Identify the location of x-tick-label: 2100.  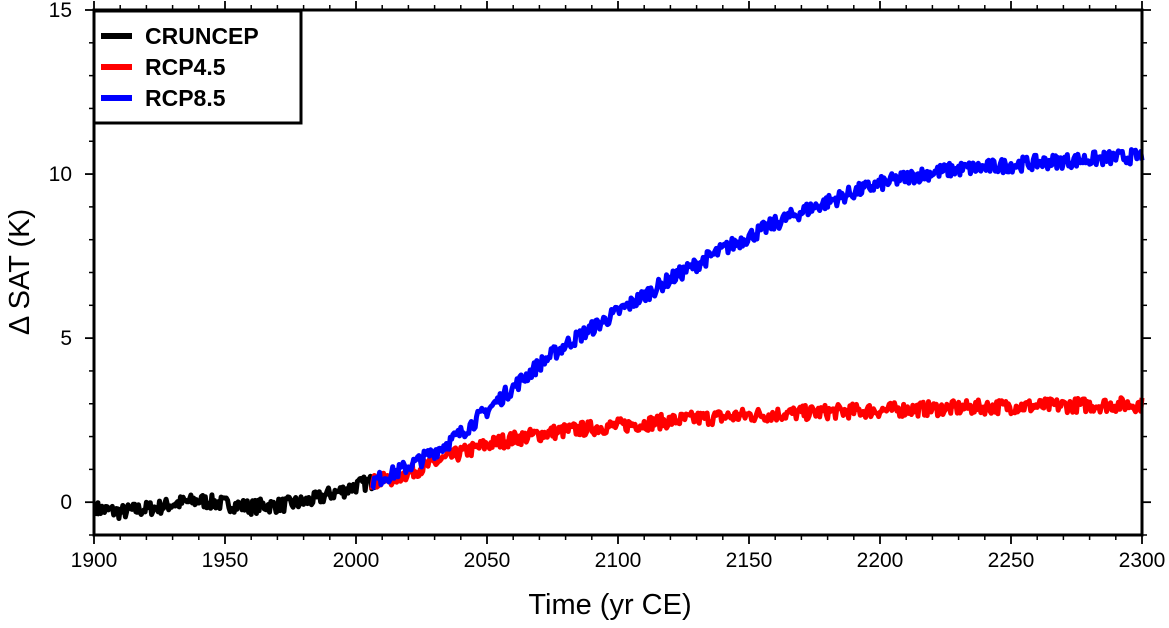
(618, 560).